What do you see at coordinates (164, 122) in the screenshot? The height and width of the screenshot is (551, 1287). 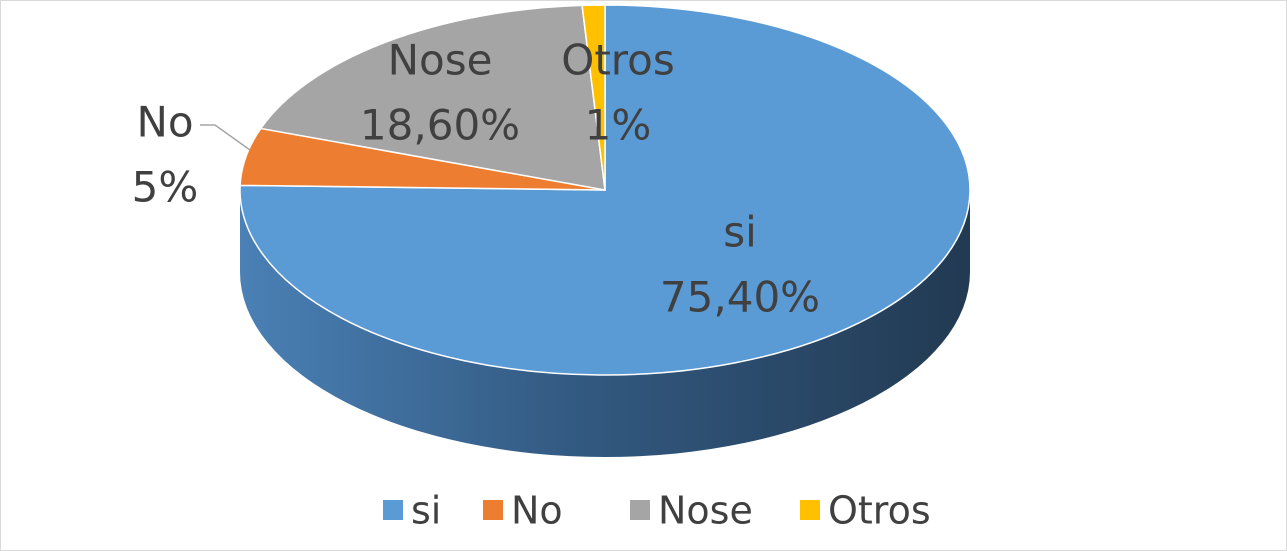 I see `data-label-name: No` at bounding box center [164, 122].